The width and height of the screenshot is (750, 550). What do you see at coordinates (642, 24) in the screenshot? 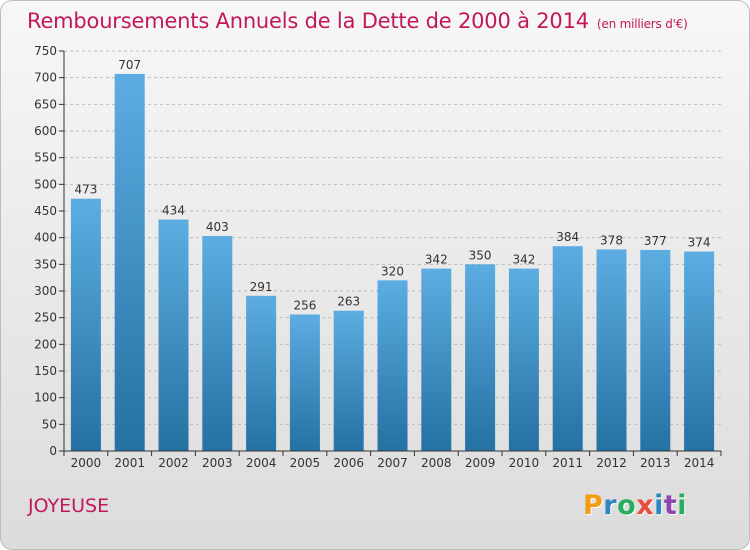
I see `chart-unit-label: (en milliers d'€)` at bounding box center [642, 24].